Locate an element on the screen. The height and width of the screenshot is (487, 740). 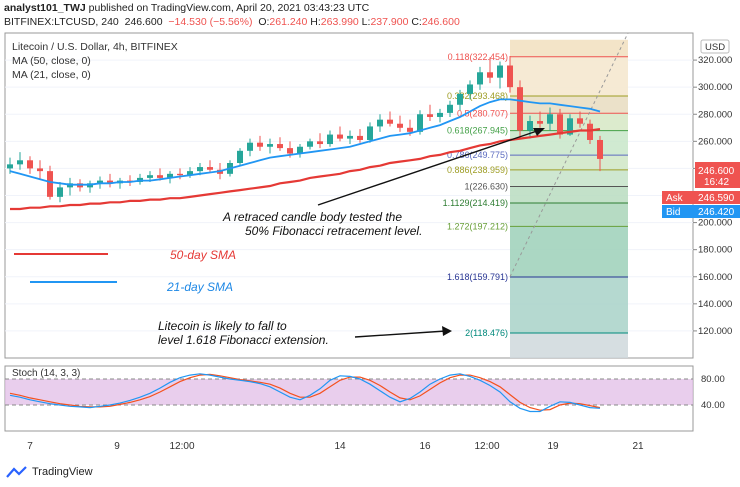
stochastic-pane: 80.00 40.00 Stoch (14, 3, 3) is located at coordinates (364, 398).